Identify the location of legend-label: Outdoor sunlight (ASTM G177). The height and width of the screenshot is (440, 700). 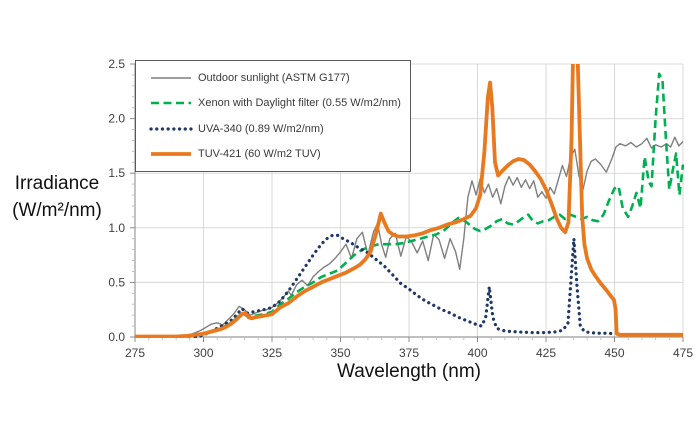
(274, 77).